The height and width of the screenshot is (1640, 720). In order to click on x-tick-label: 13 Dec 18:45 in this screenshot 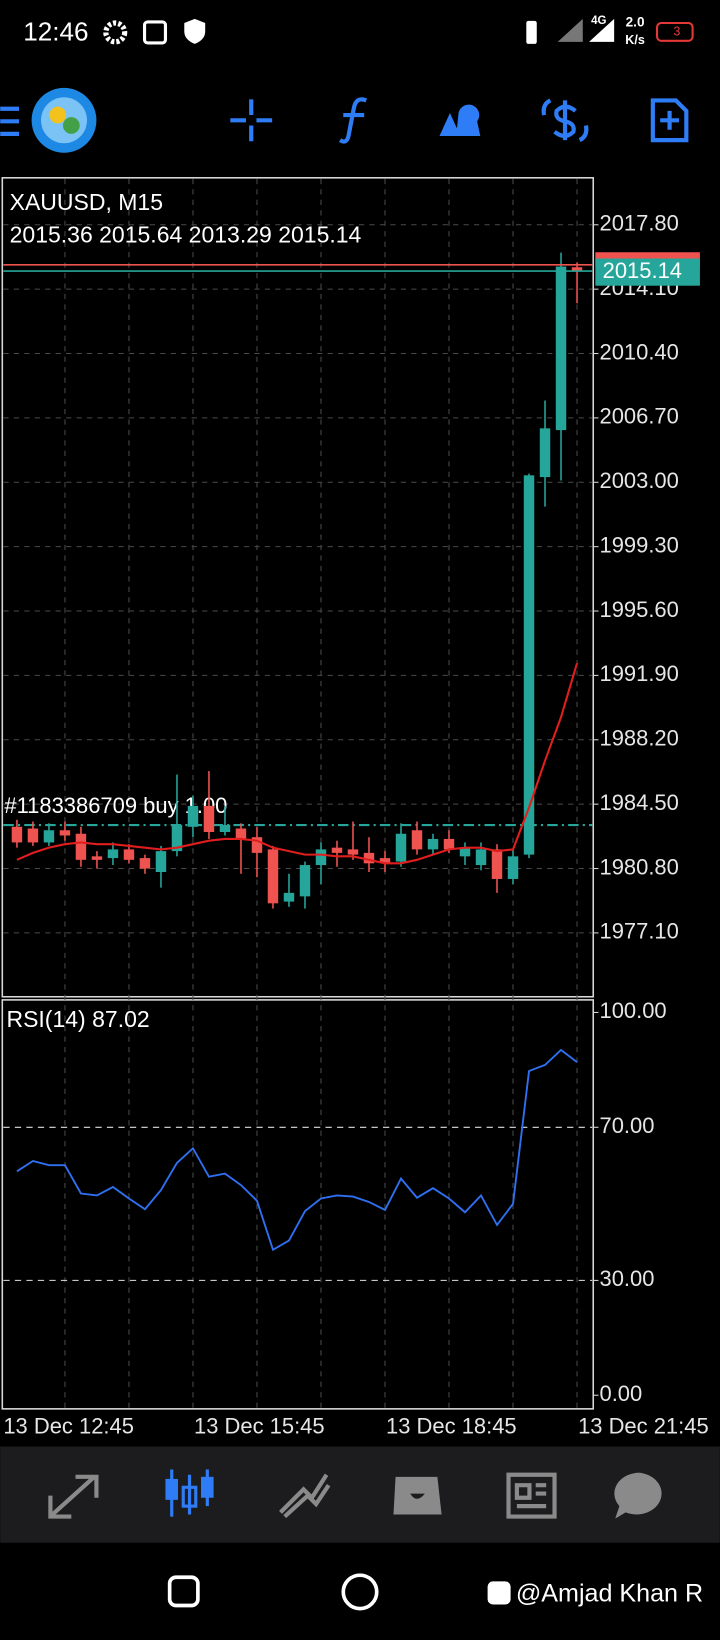, I will do `click(451, 1425)`.